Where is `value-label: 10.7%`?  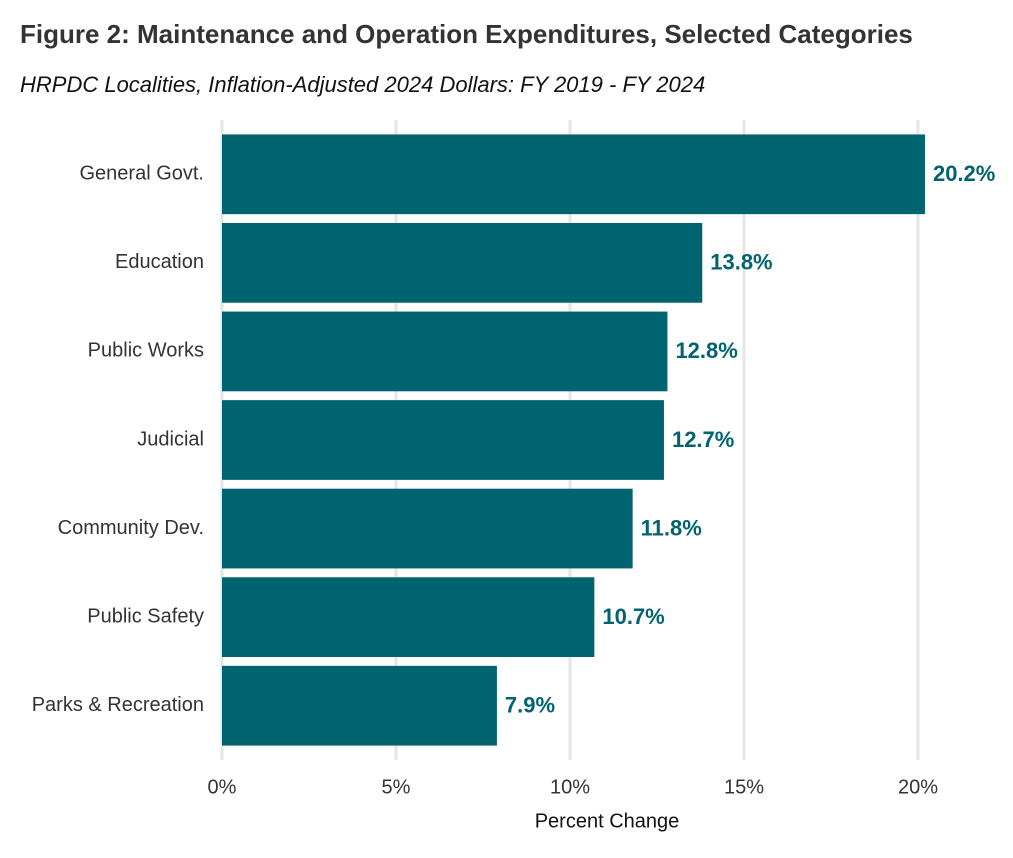
value-label: 10.7% is located at coordinates (633, 616).